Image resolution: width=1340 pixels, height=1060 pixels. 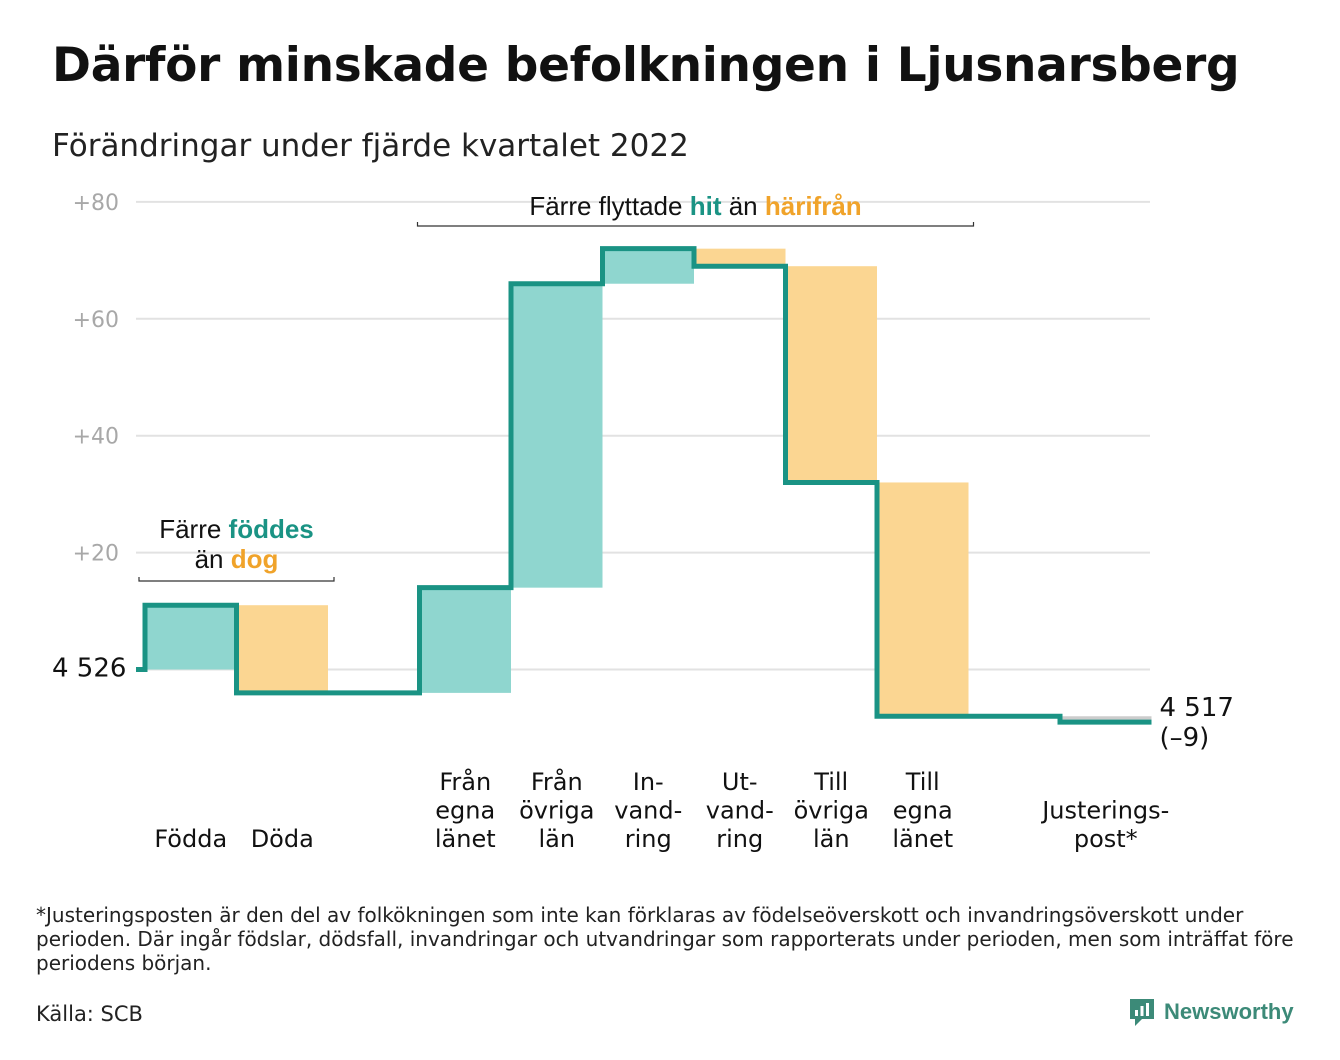 What do you see at coordinates (96, 320) in the screenshot?
I see `y-tick-label: +60` at bounding box center [96, 320].